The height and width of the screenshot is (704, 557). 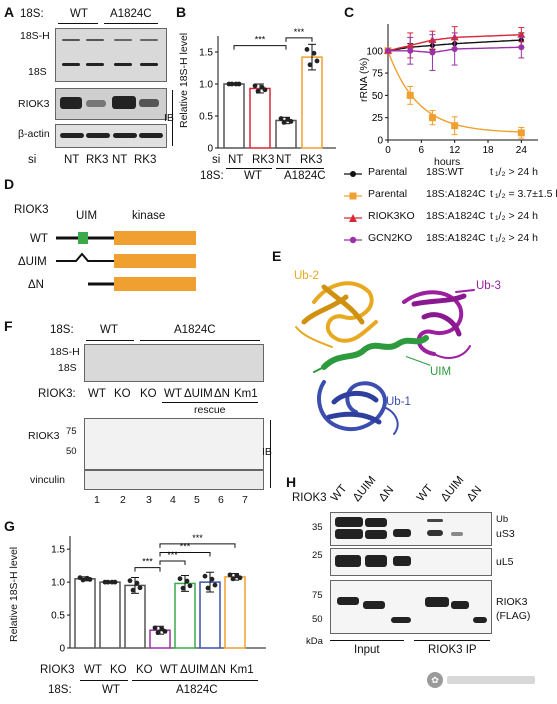 I want to click on d-duim-linker, so click(x=86, y=257).